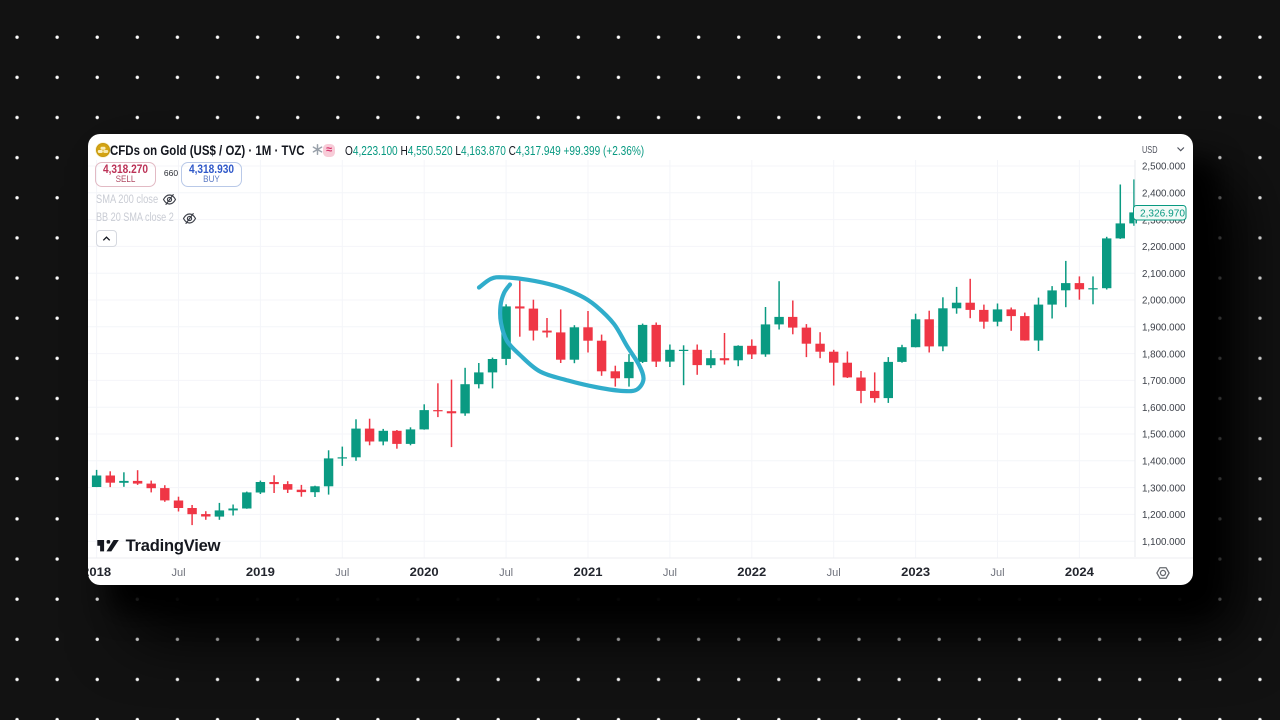 This screenshot has height=720, width=1280. Describe the element at coordinates (424, 573) in the screenshot. I see `svg-text: 2020` at that location.